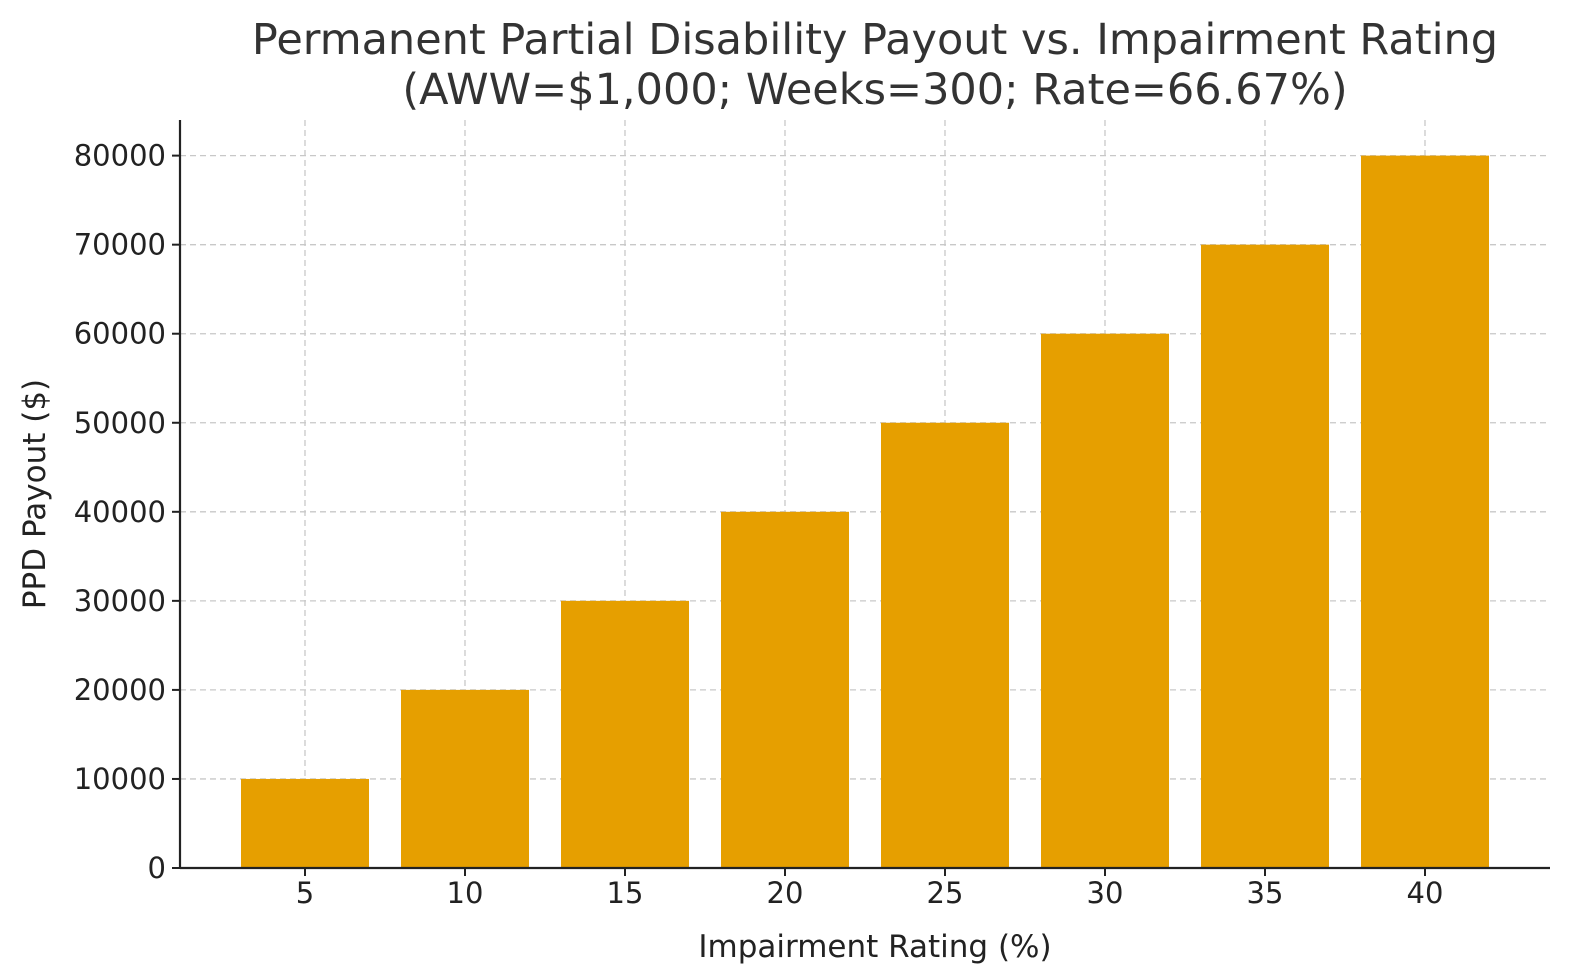  I want to click on chart-subtitle: (AWW=$1,000; Weeks=300; Rate=66.67%), so click(874, 90).